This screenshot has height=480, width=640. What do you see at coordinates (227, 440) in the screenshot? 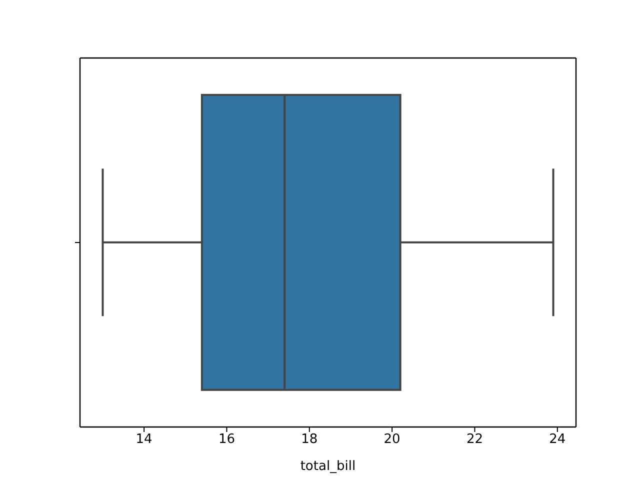
I see `x-tick-label: 16` at bounding box center [227, 440].